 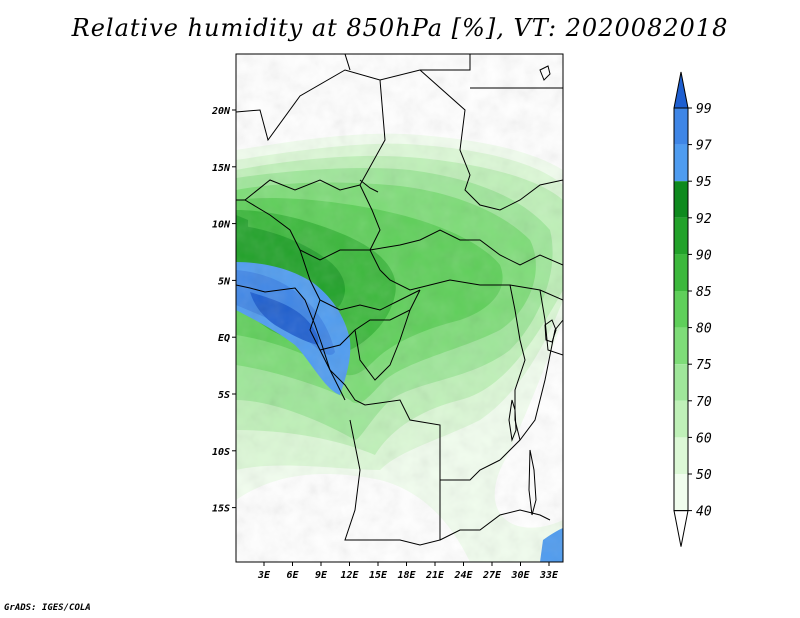 I want to click on lon-tick-label: 27E, so click(x=492, y=575).